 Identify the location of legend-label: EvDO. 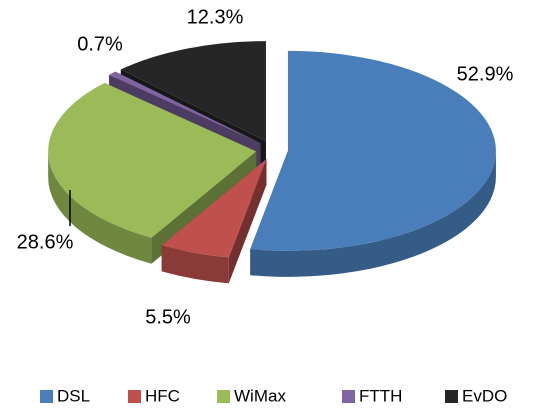
(484, 395).